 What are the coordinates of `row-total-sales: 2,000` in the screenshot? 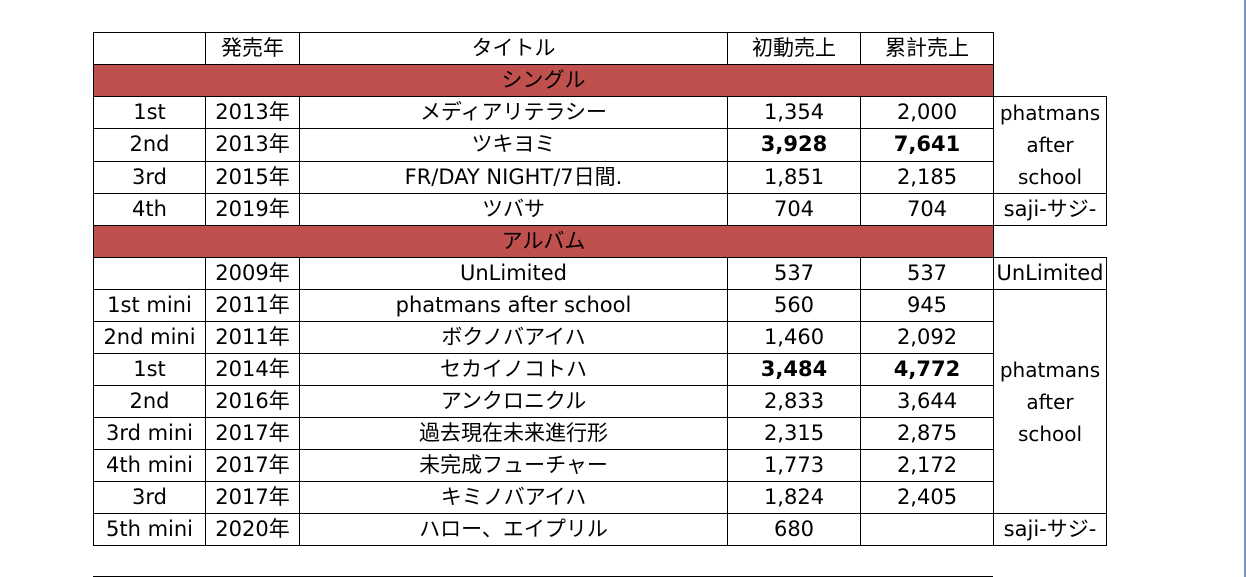 It's located at (927, 112).